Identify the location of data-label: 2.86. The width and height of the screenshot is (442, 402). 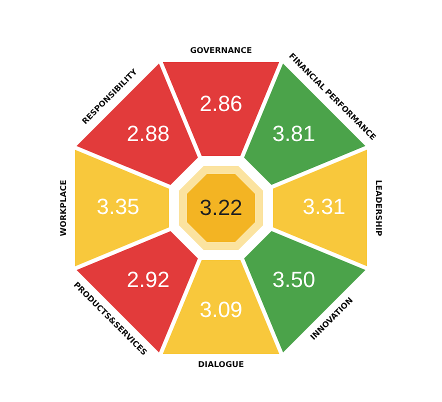
(221, 103).